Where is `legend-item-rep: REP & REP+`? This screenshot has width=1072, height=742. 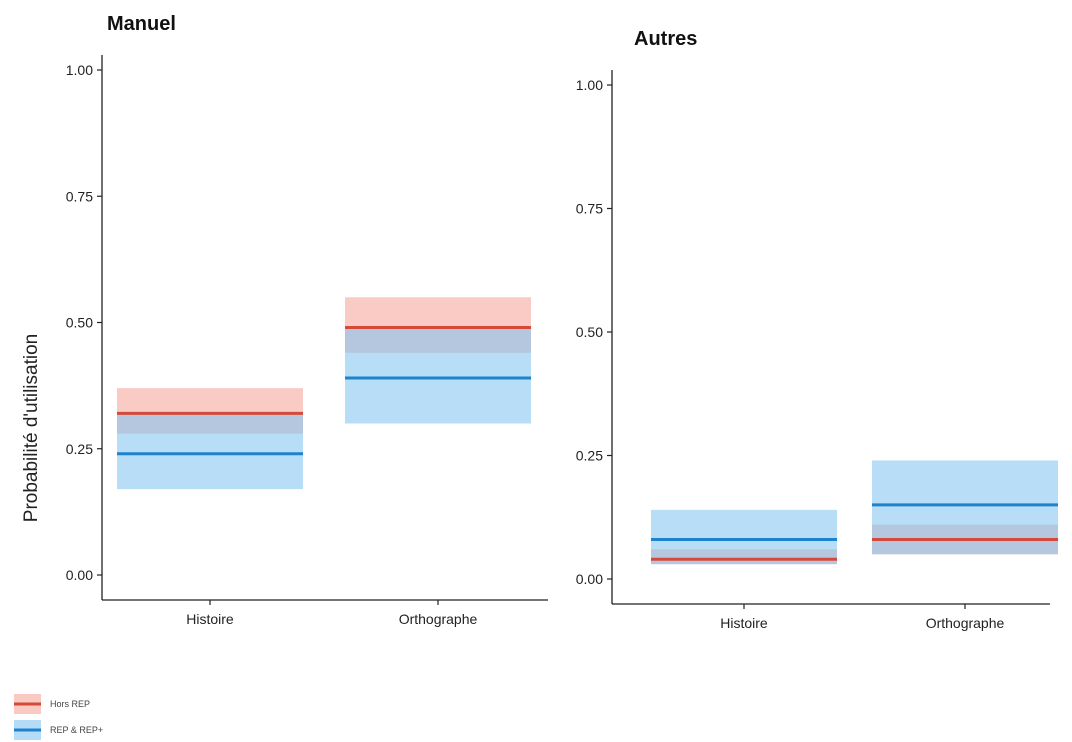 legend-item-rep: REP & REP+ is located at coordinates (58, 730).